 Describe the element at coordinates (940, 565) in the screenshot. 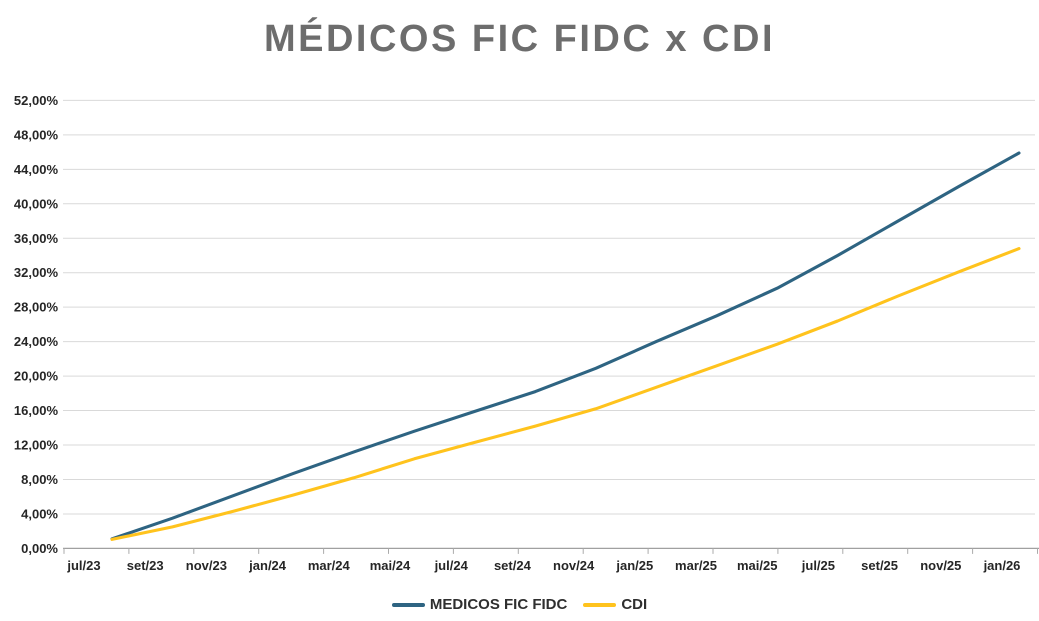

I see `x-axis-tick-label: nov/25` at that location.